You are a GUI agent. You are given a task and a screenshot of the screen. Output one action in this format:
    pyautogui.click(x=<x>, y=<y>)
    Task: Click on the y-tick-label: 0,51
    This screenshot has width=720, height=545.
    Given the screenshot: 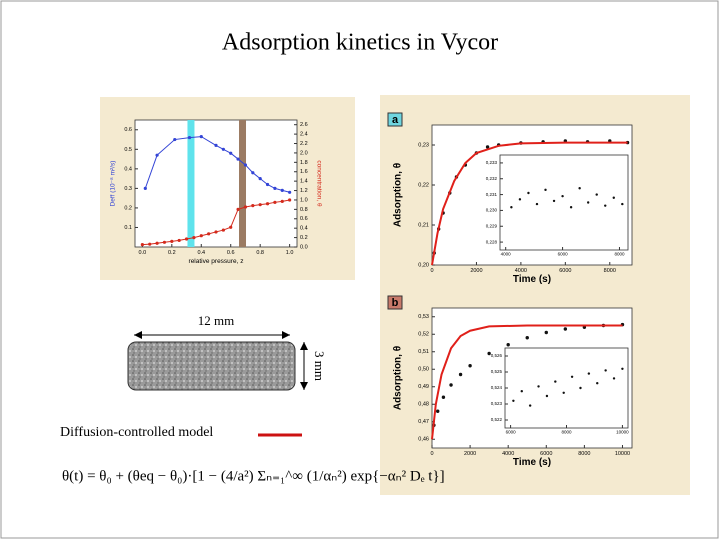 What is the action you would take?
    pyautogui.click(x=423, y=352)
    